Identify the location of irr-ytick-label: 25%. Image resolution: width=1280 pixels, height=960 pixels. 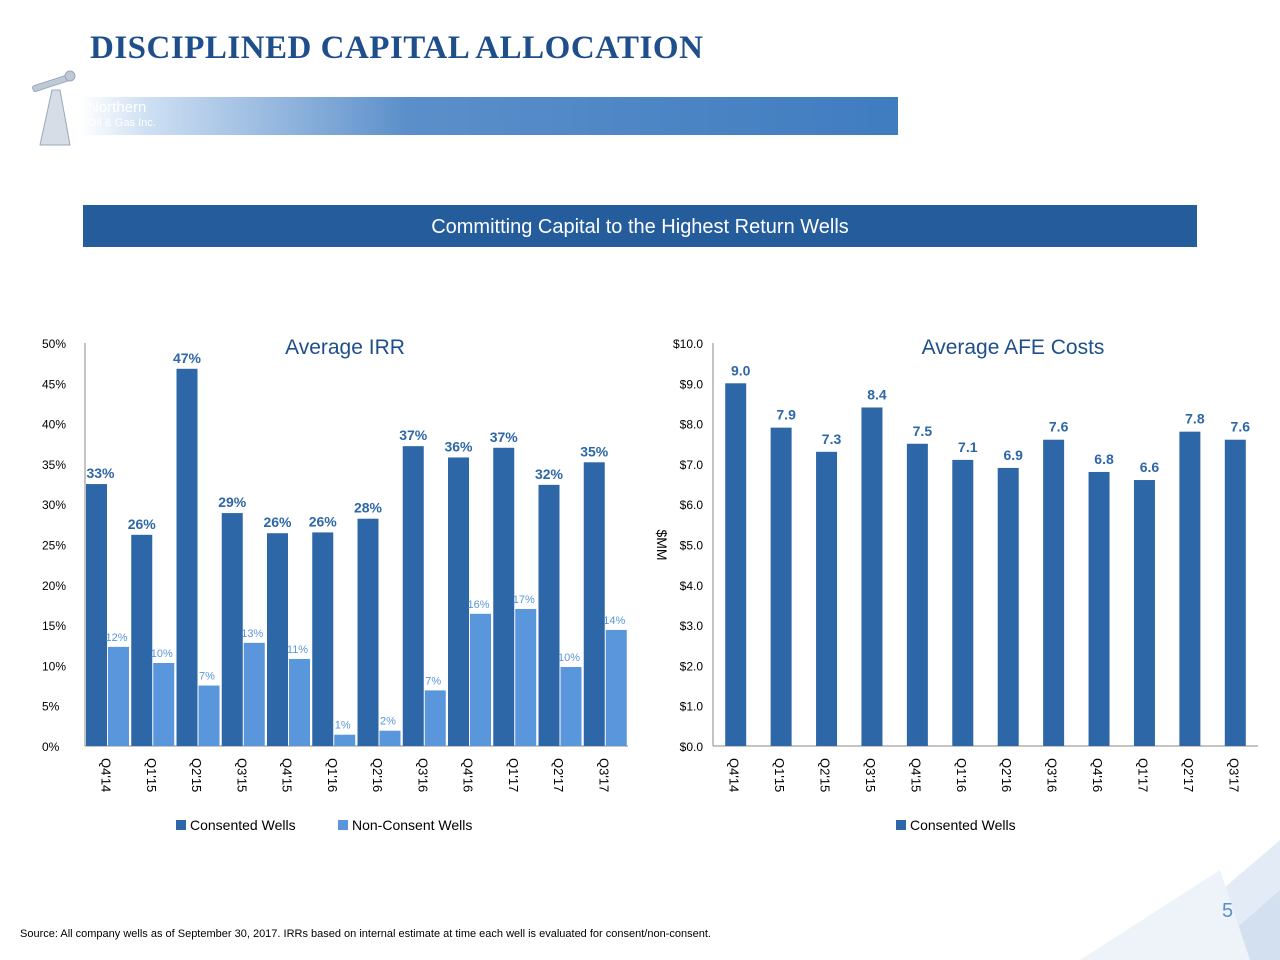
(54, 546).